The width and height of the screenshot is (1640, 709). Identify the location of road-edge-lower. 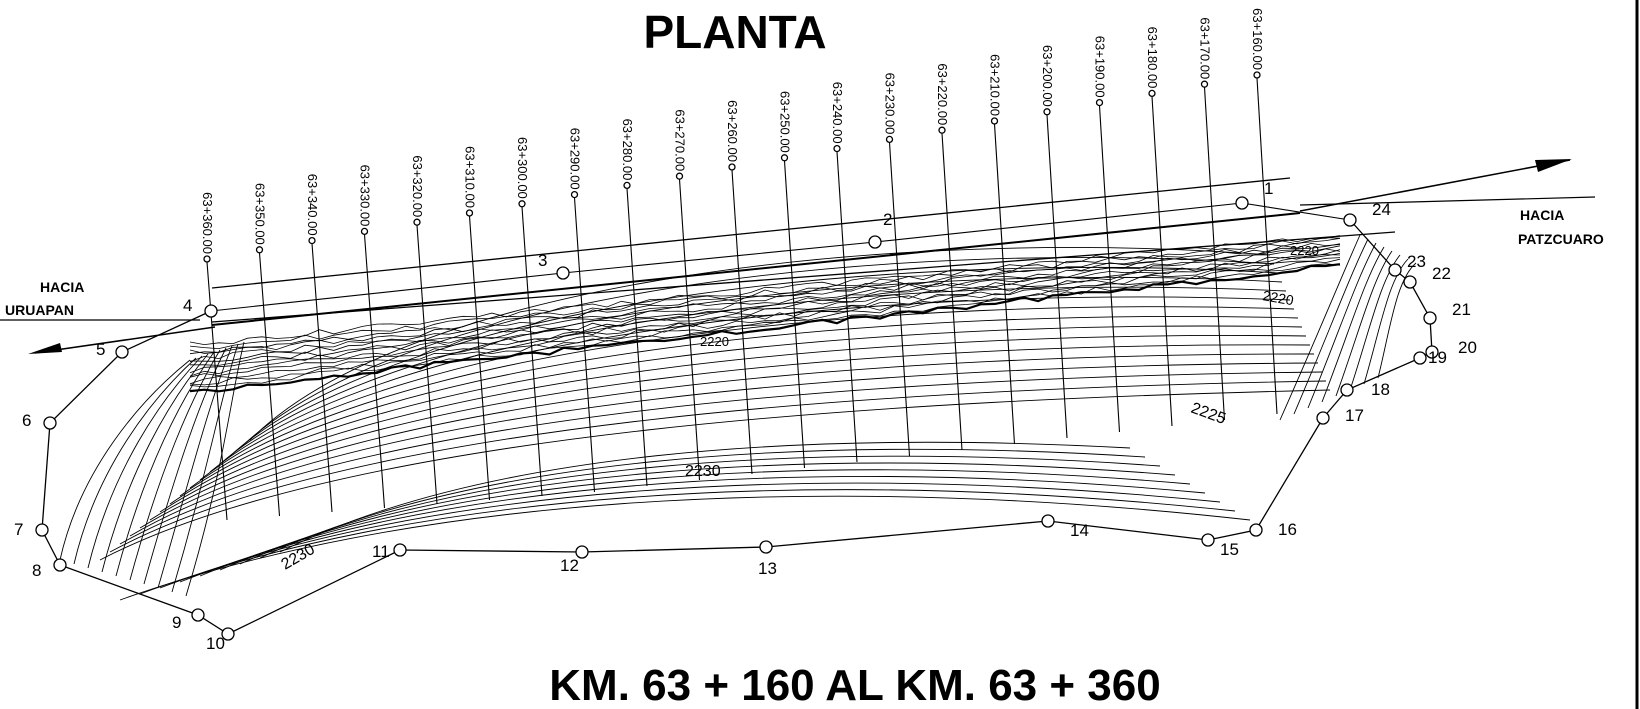
(803, 277).